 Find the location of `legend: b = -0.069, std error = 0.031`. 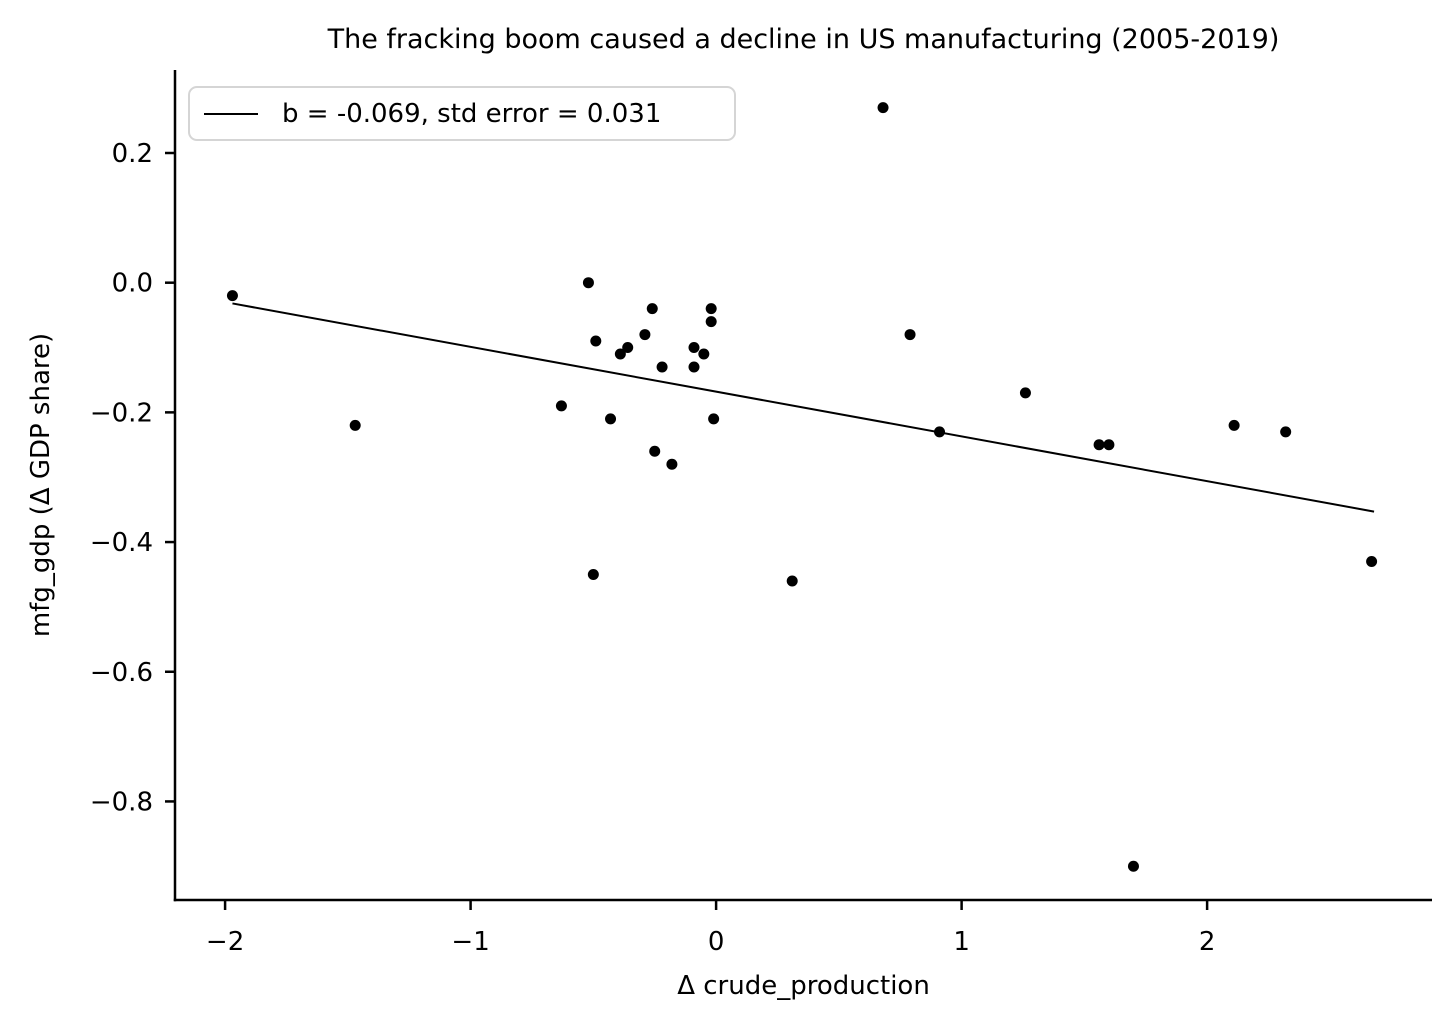

legend: b = -0.069, std error = 0.031 is located at coordinates (462, 113).